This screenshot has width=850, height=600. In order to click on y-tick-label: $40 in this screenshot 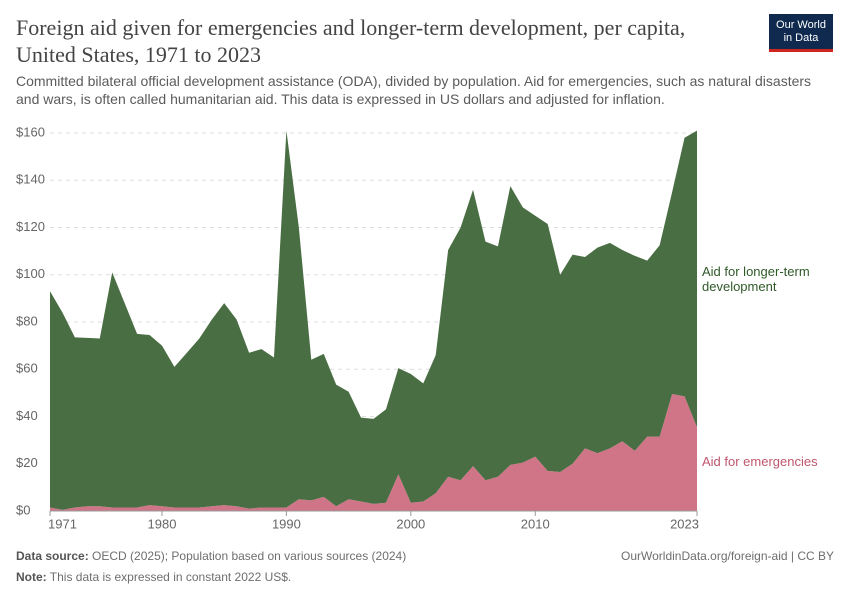, I will do `click(27, 415)`.